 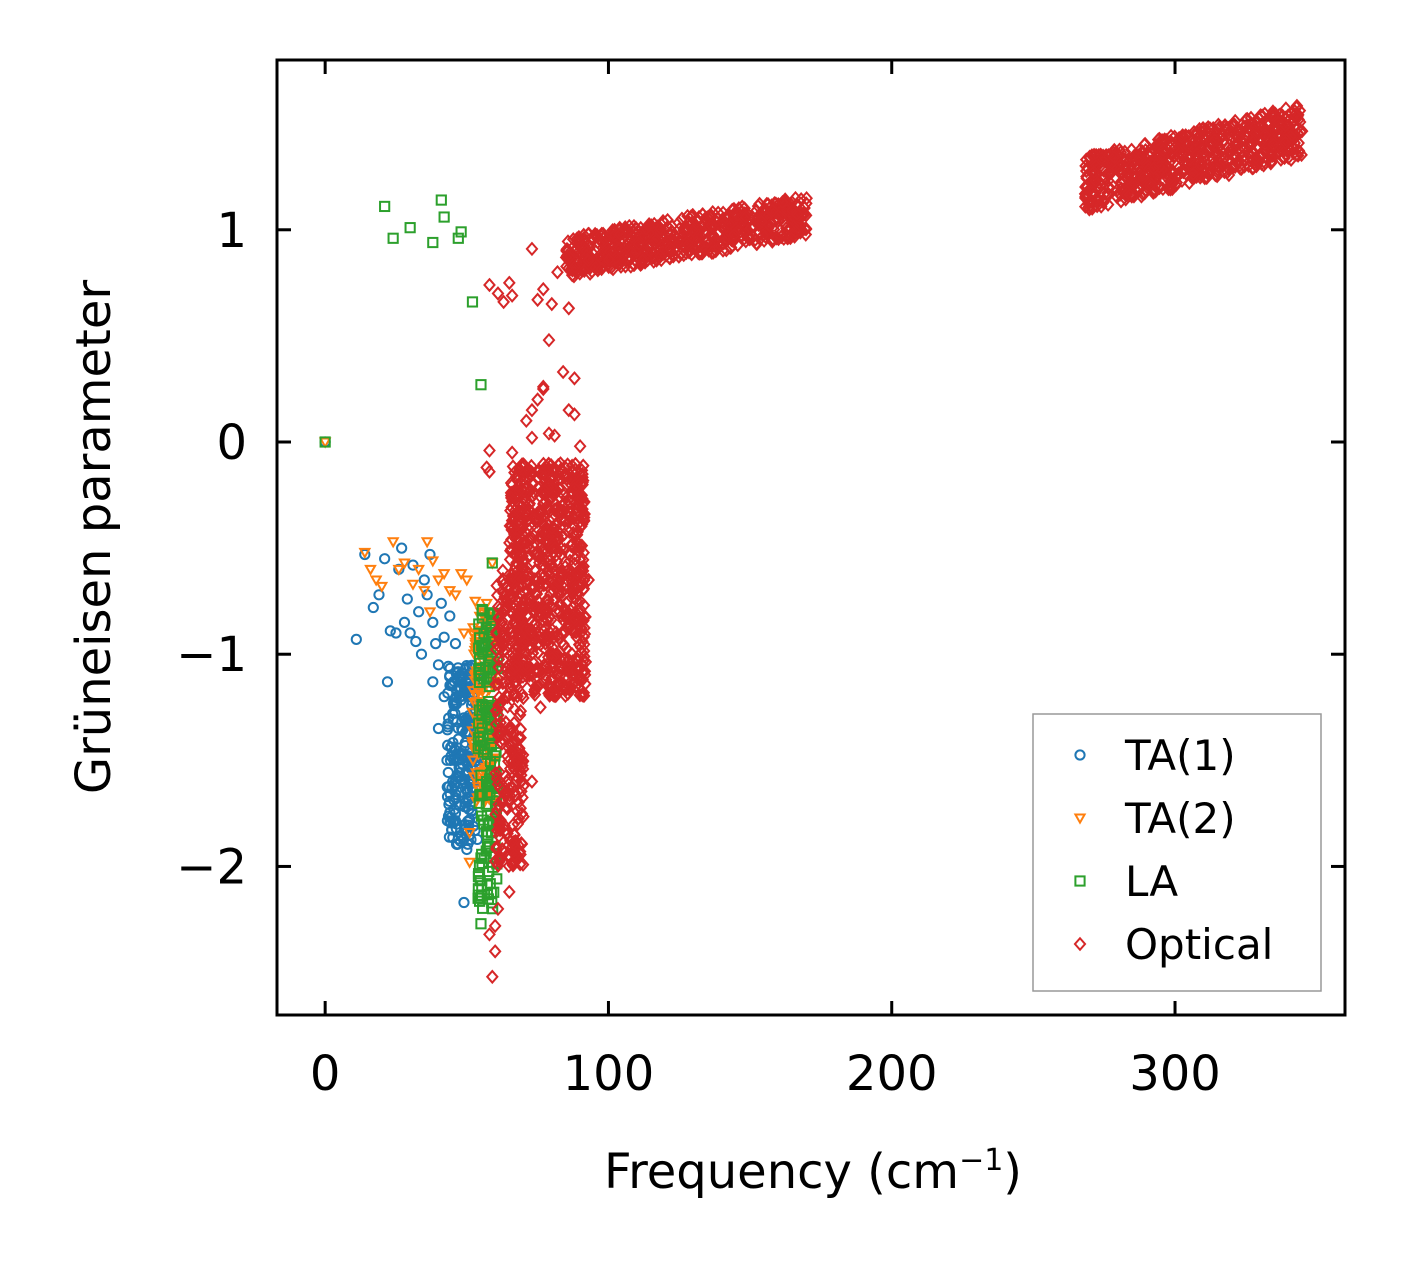 I want to click on legend-item: TA(1), so click(x=1155, y=755).